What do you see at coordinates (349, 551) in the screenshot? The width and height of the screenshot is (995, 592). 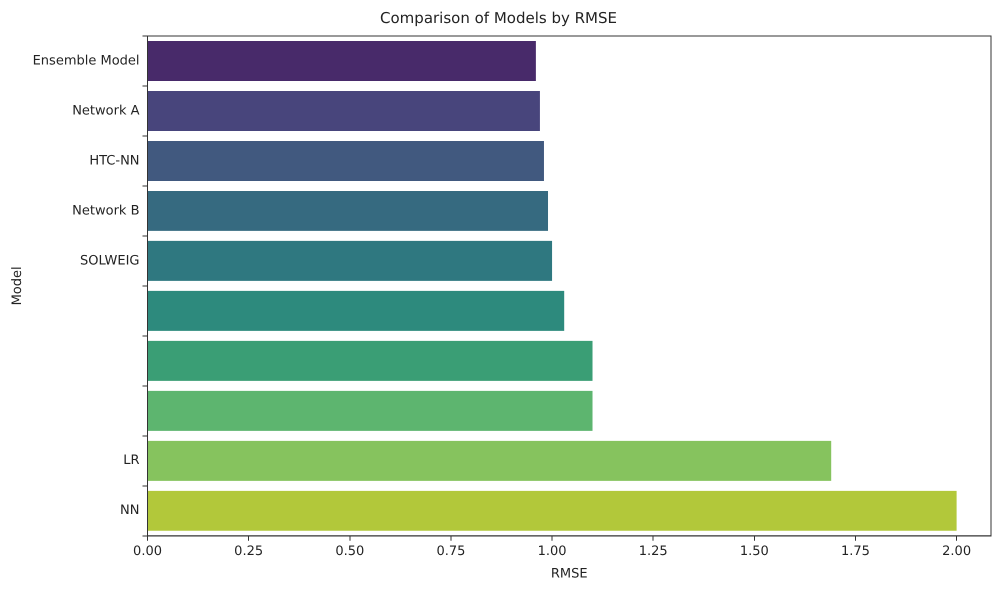 I see `x-tick-label: 0.50` at bounding box center [349, 551].